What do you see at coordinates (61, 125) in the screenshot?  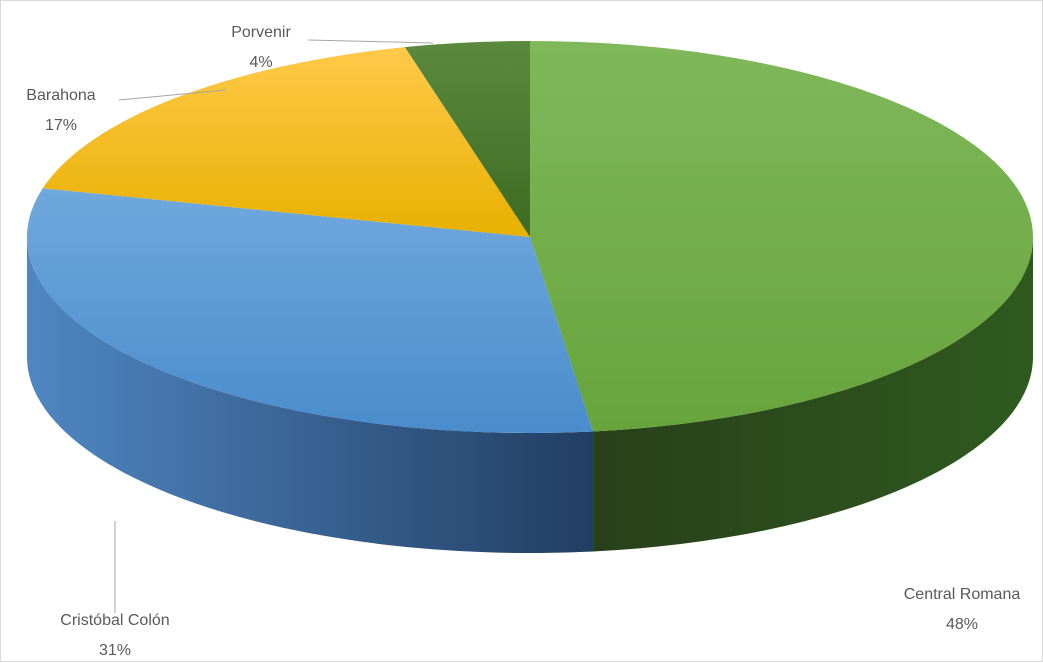 I see `label-value-barahona: 17%` at bounding box center [61, 125].